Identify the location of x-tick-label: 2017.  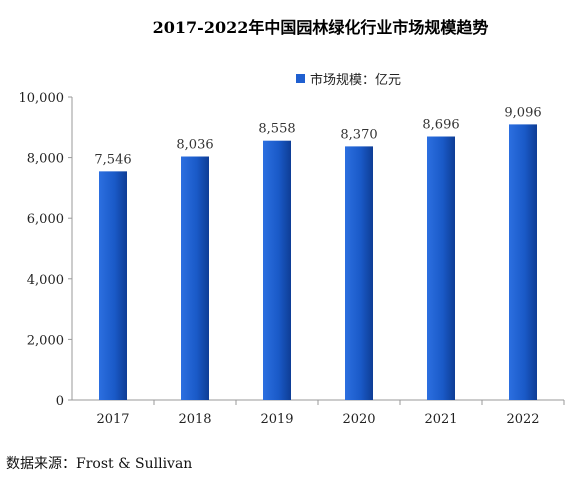
(112, 419).